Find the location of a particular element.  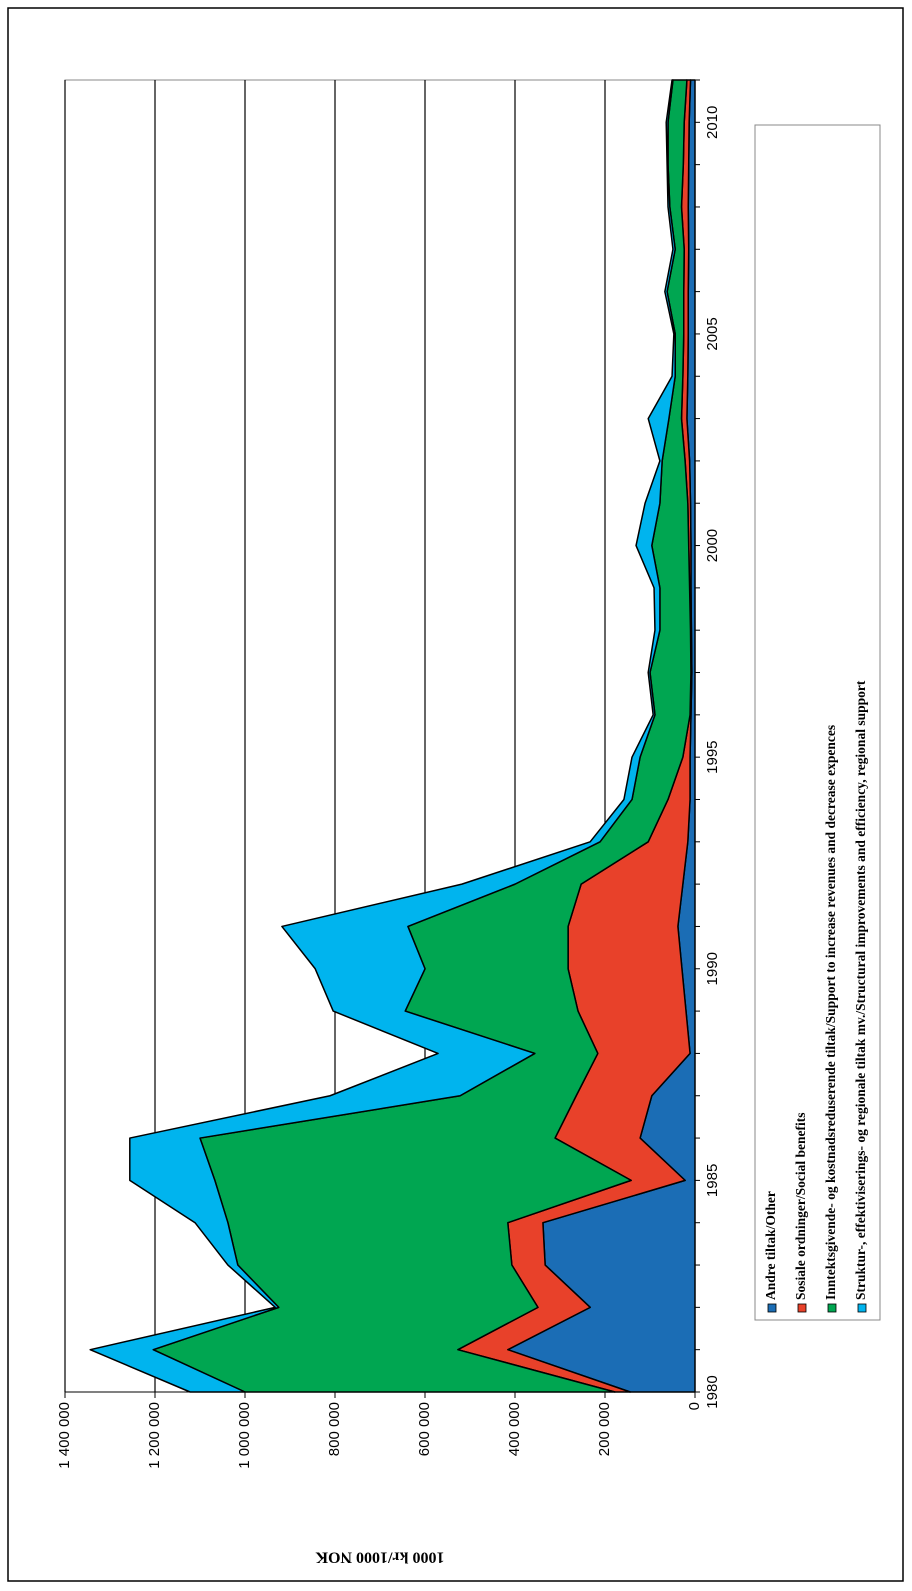

y-tick-label: 600 000 is located at coordinates (424, 1429).